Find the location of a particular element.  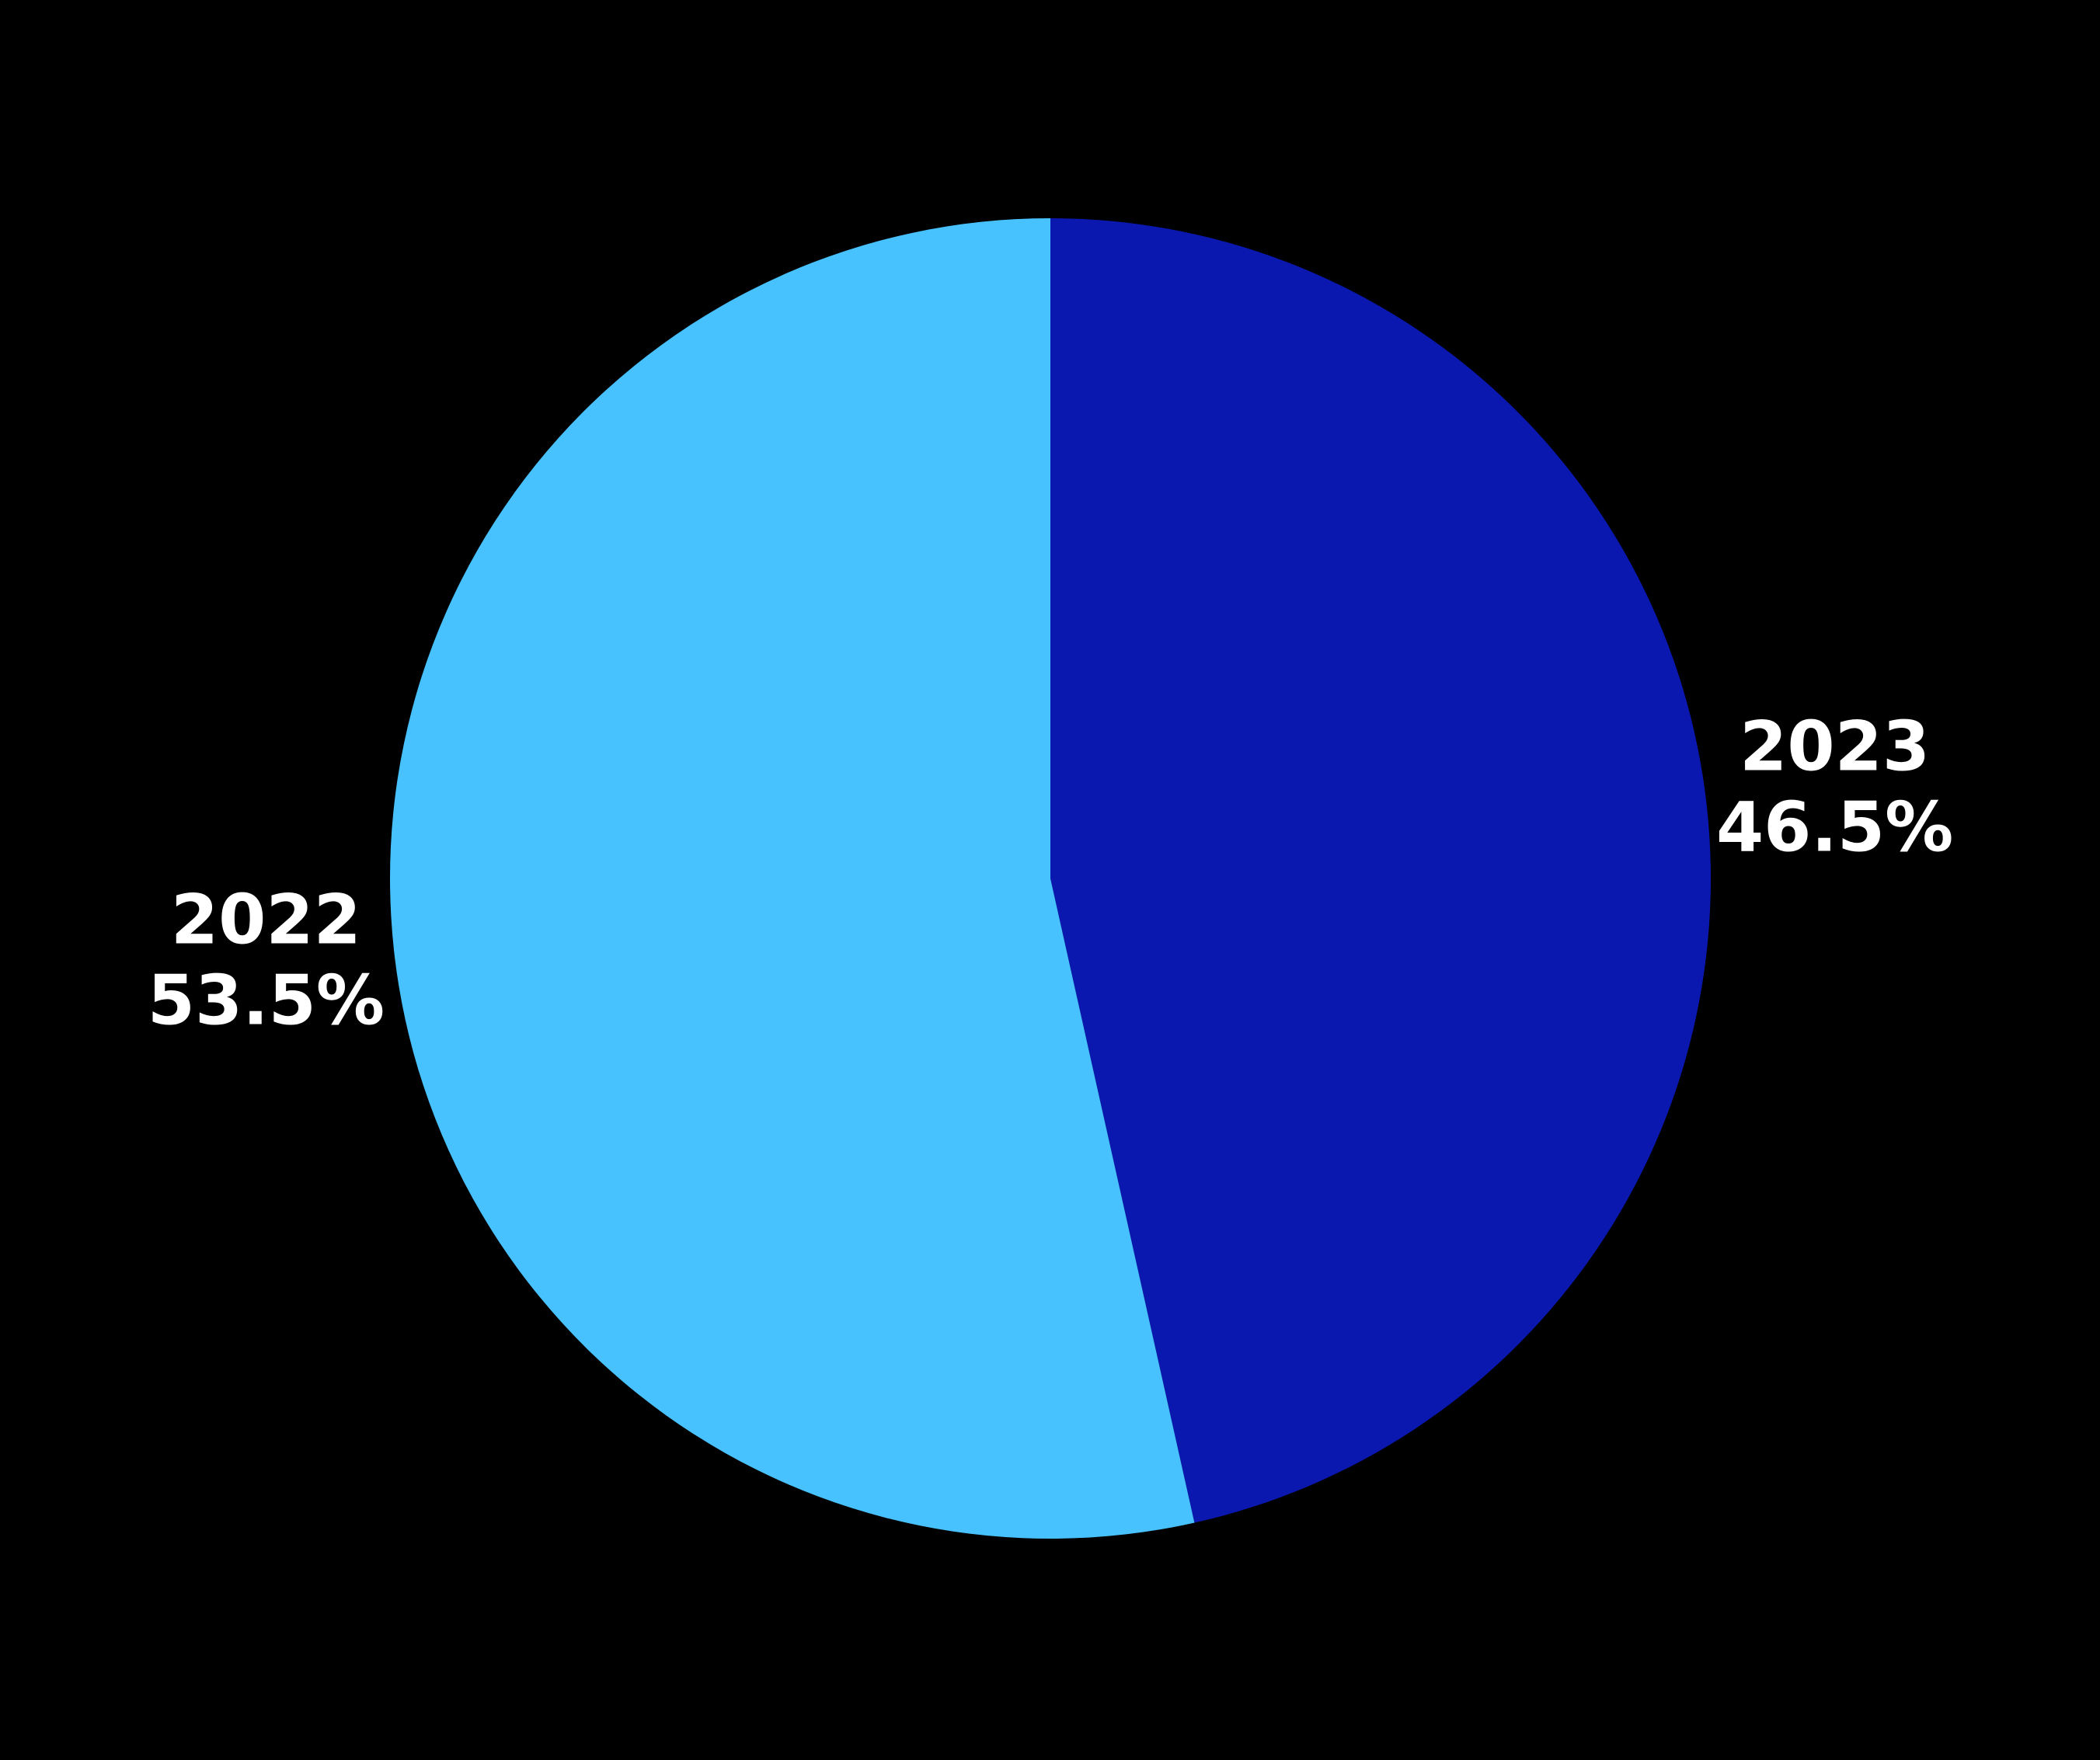

slice-value-label: 46.5% is located at coordinates (1834, 827).